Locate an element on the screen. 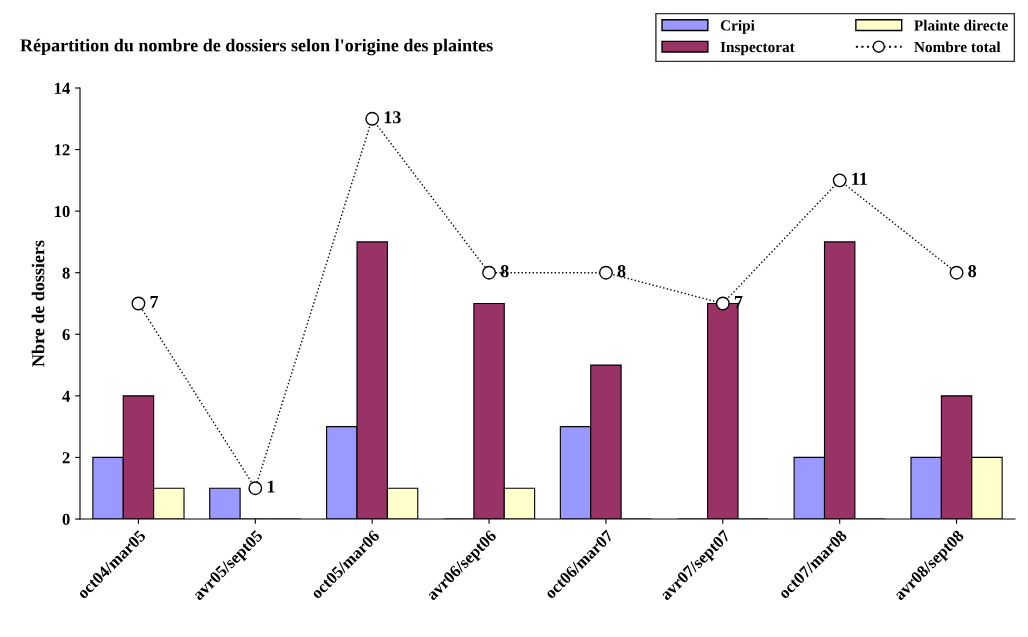 This screenshot has height=637, width=1028. data-label: 1 is located at coordinates (271, 486).